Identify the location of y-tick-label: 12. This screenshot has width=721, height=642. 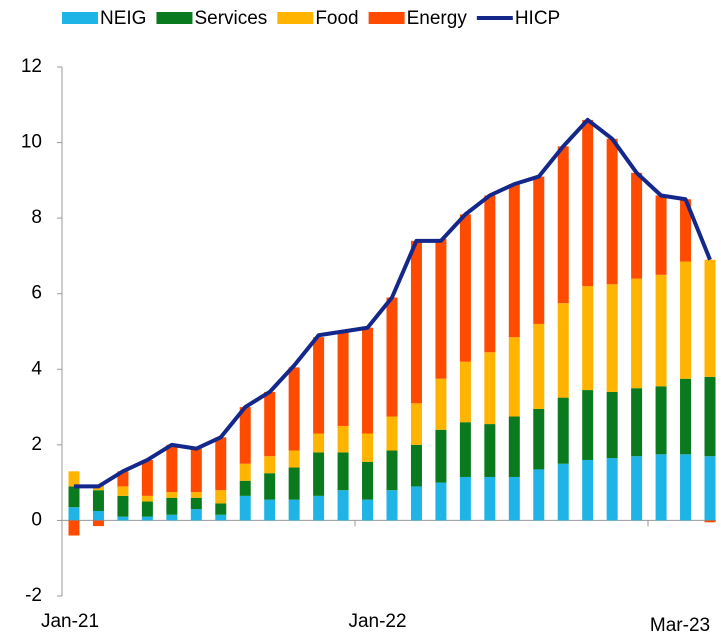
(31, 66).